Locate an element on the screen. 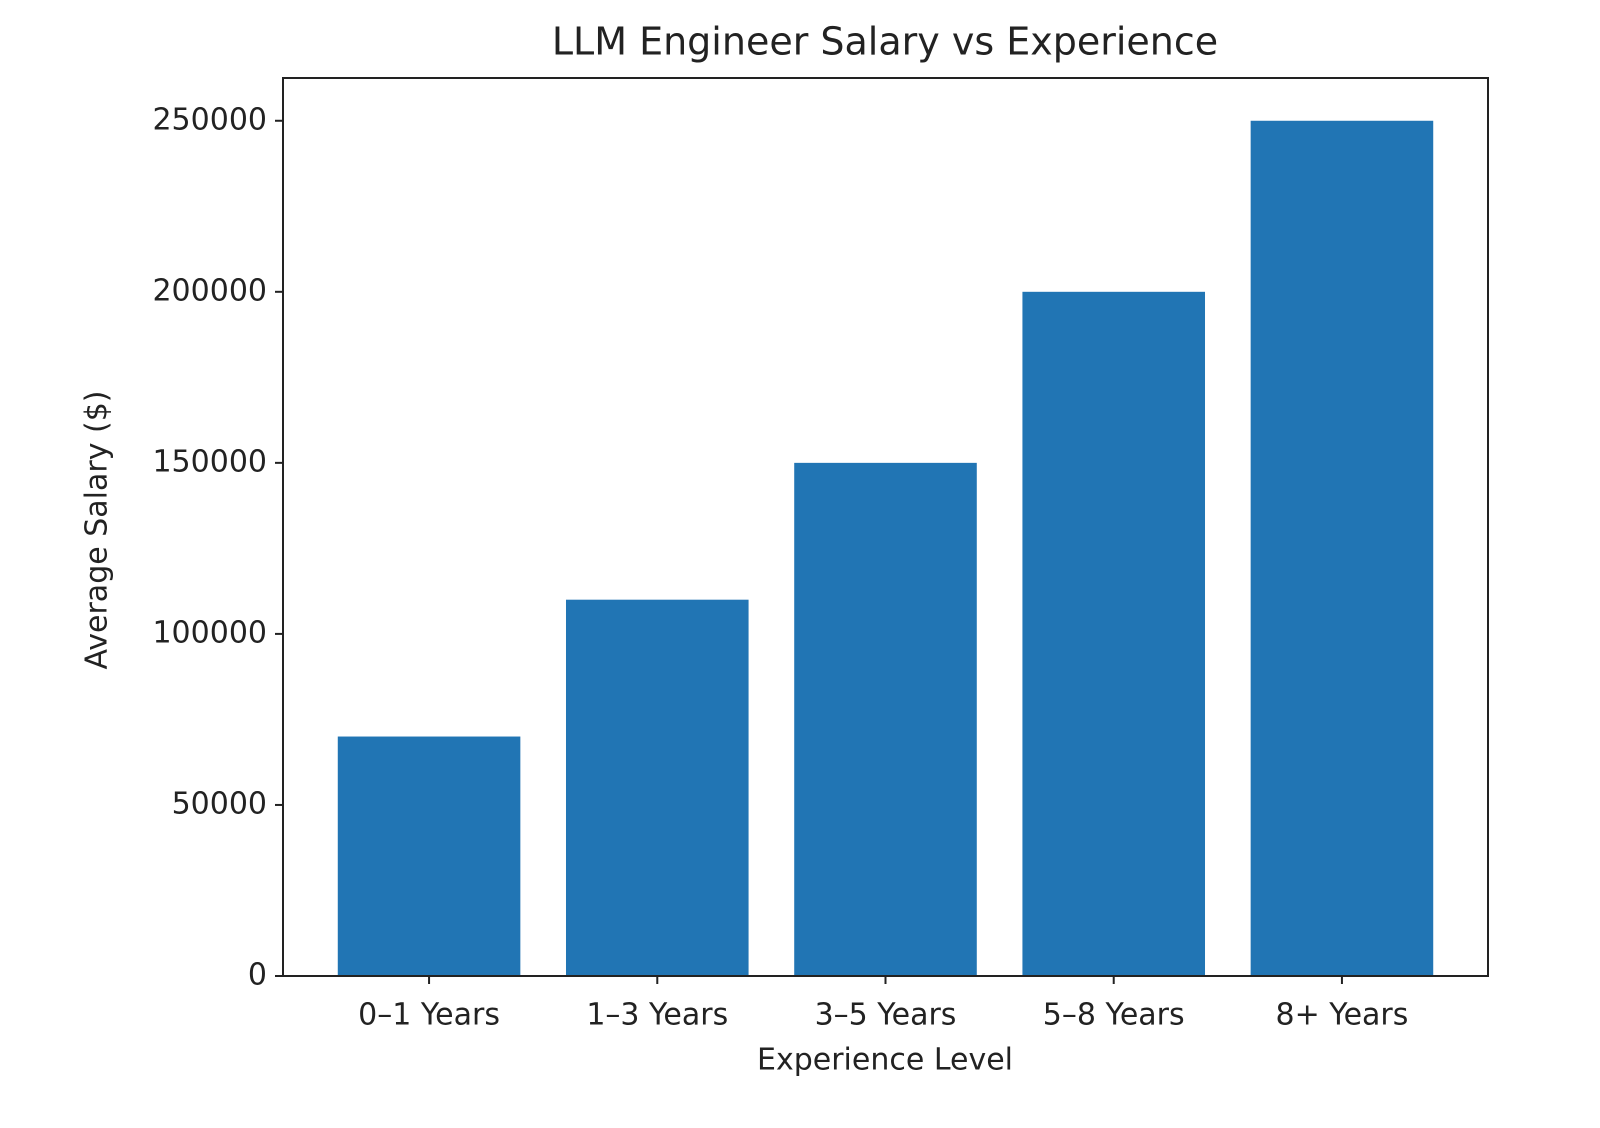  x-tick-label: 3–5 Years is located at coordinates (886, 1015).